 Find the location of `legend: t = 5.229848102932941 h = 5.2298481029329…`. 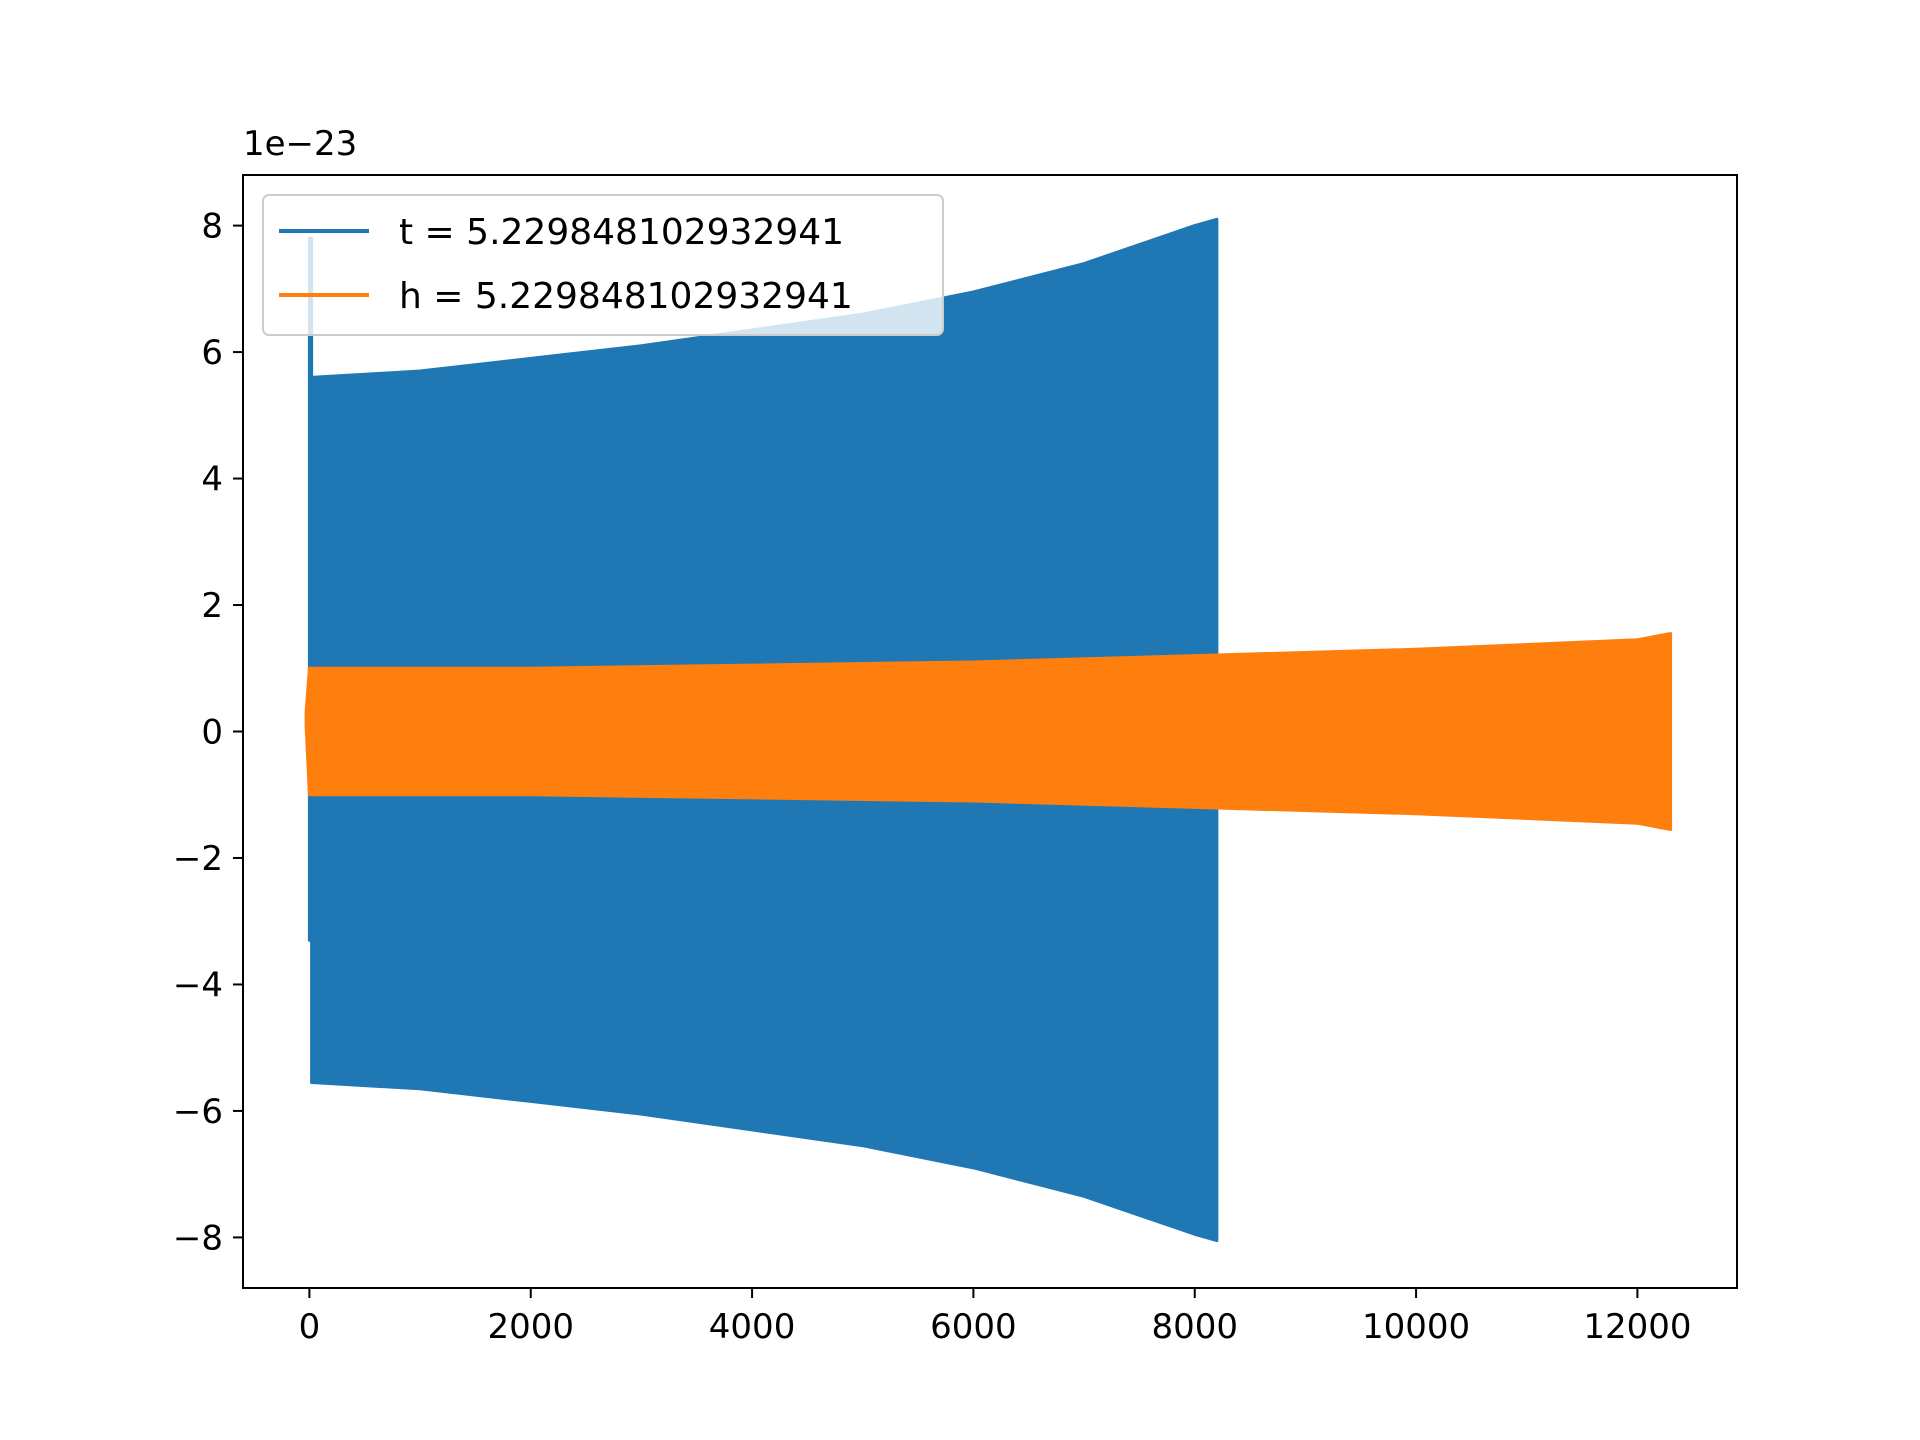

legend: t = 5.229848102932941 h = 5.2298481029329… is located at coordinates (603, 265).